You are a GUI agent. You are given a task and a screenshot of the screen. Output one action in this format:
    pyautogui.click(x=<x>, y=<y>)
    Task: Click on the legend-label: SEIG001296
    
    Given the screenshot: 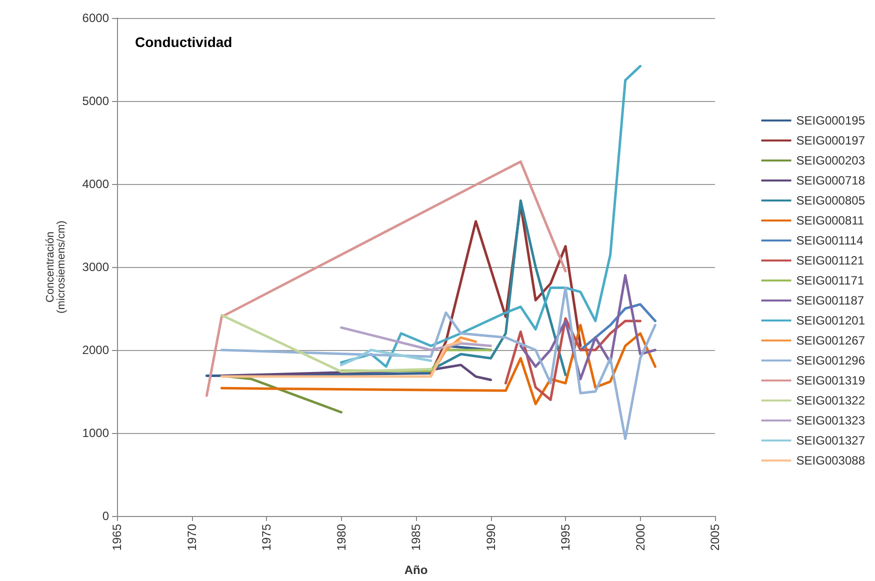 What is the action you would take?
    pyautogui.click(x=831, y=361)
    